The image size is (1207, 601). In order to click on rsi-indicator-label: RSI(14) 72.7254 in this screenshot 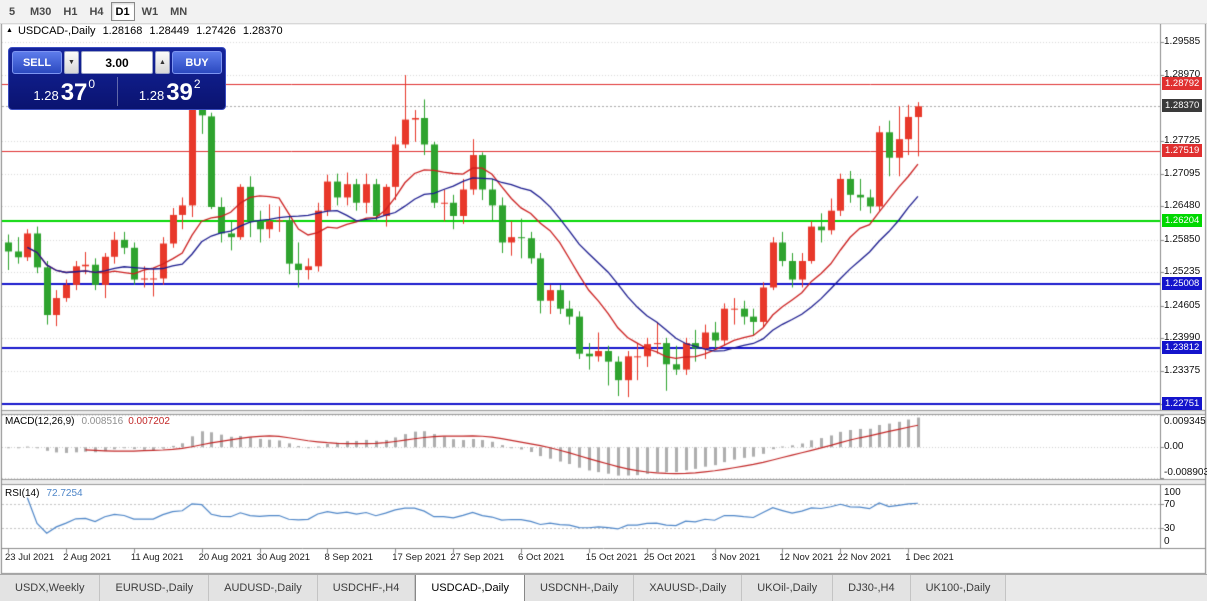, I will do `click(44, 493)`.